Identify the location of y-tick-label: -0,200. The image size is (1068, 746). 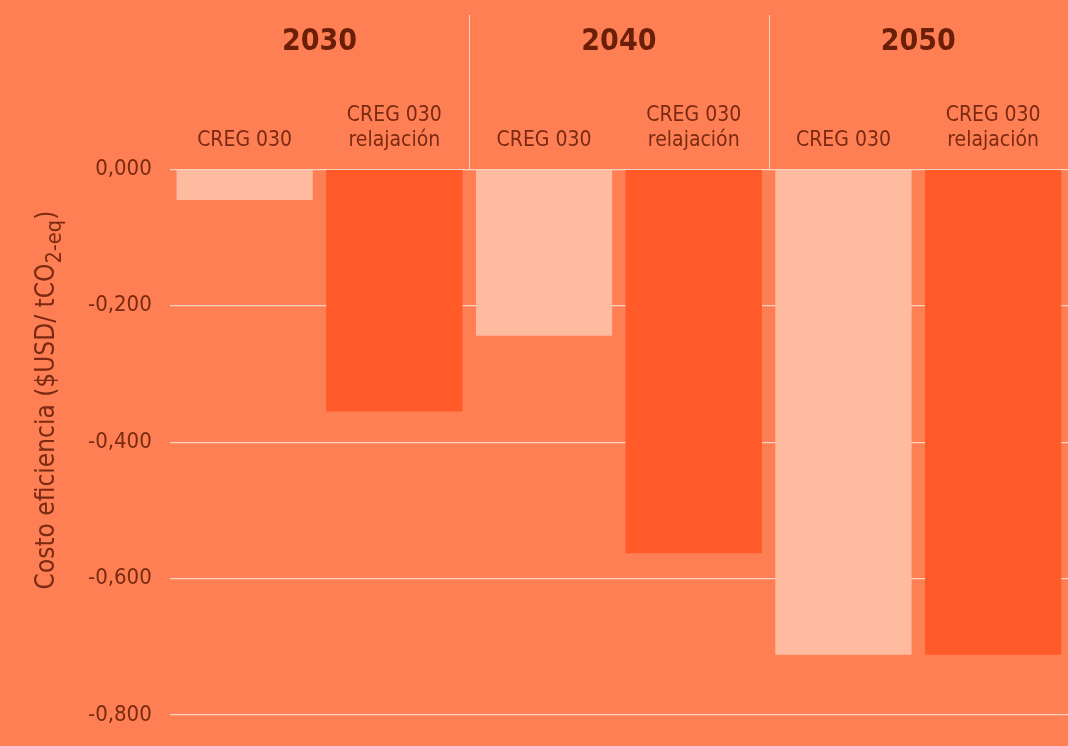
(119, 304).